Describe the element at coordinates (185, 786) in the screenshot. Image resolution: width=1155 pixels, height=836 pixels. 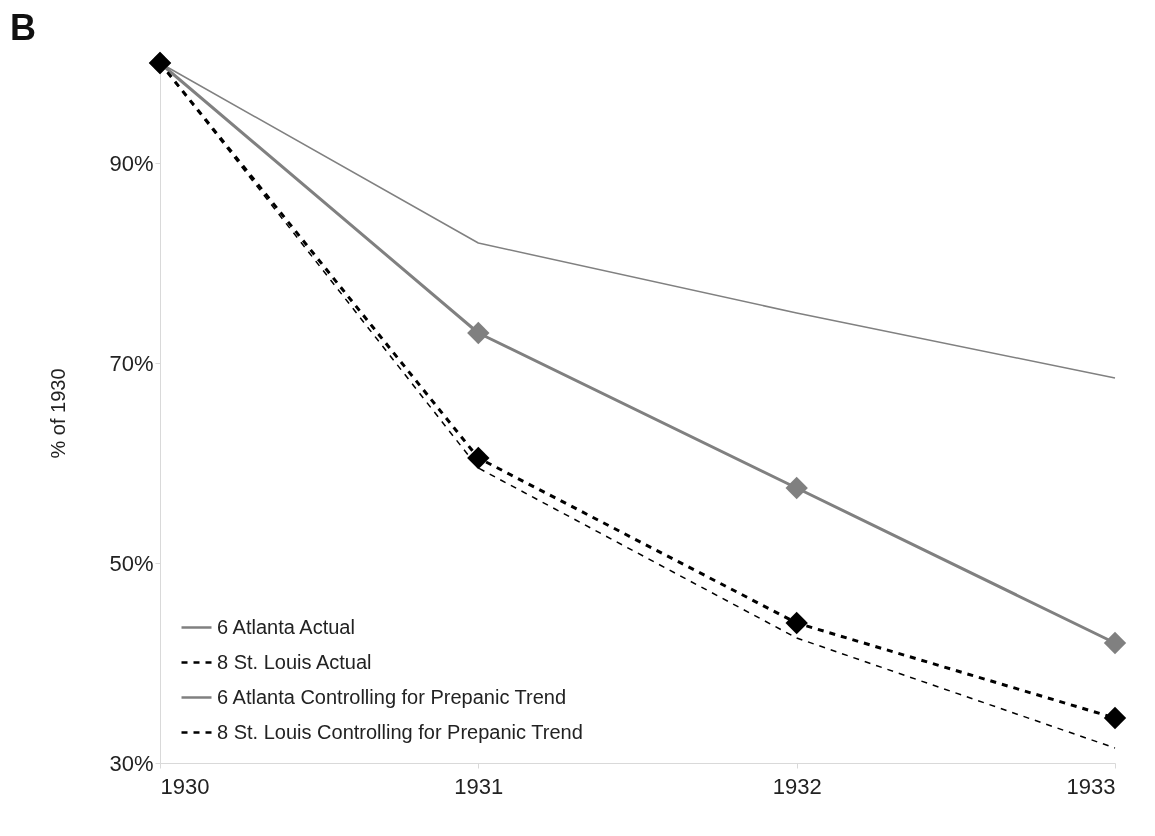
I see `x-tick-label: 1930` at that location.